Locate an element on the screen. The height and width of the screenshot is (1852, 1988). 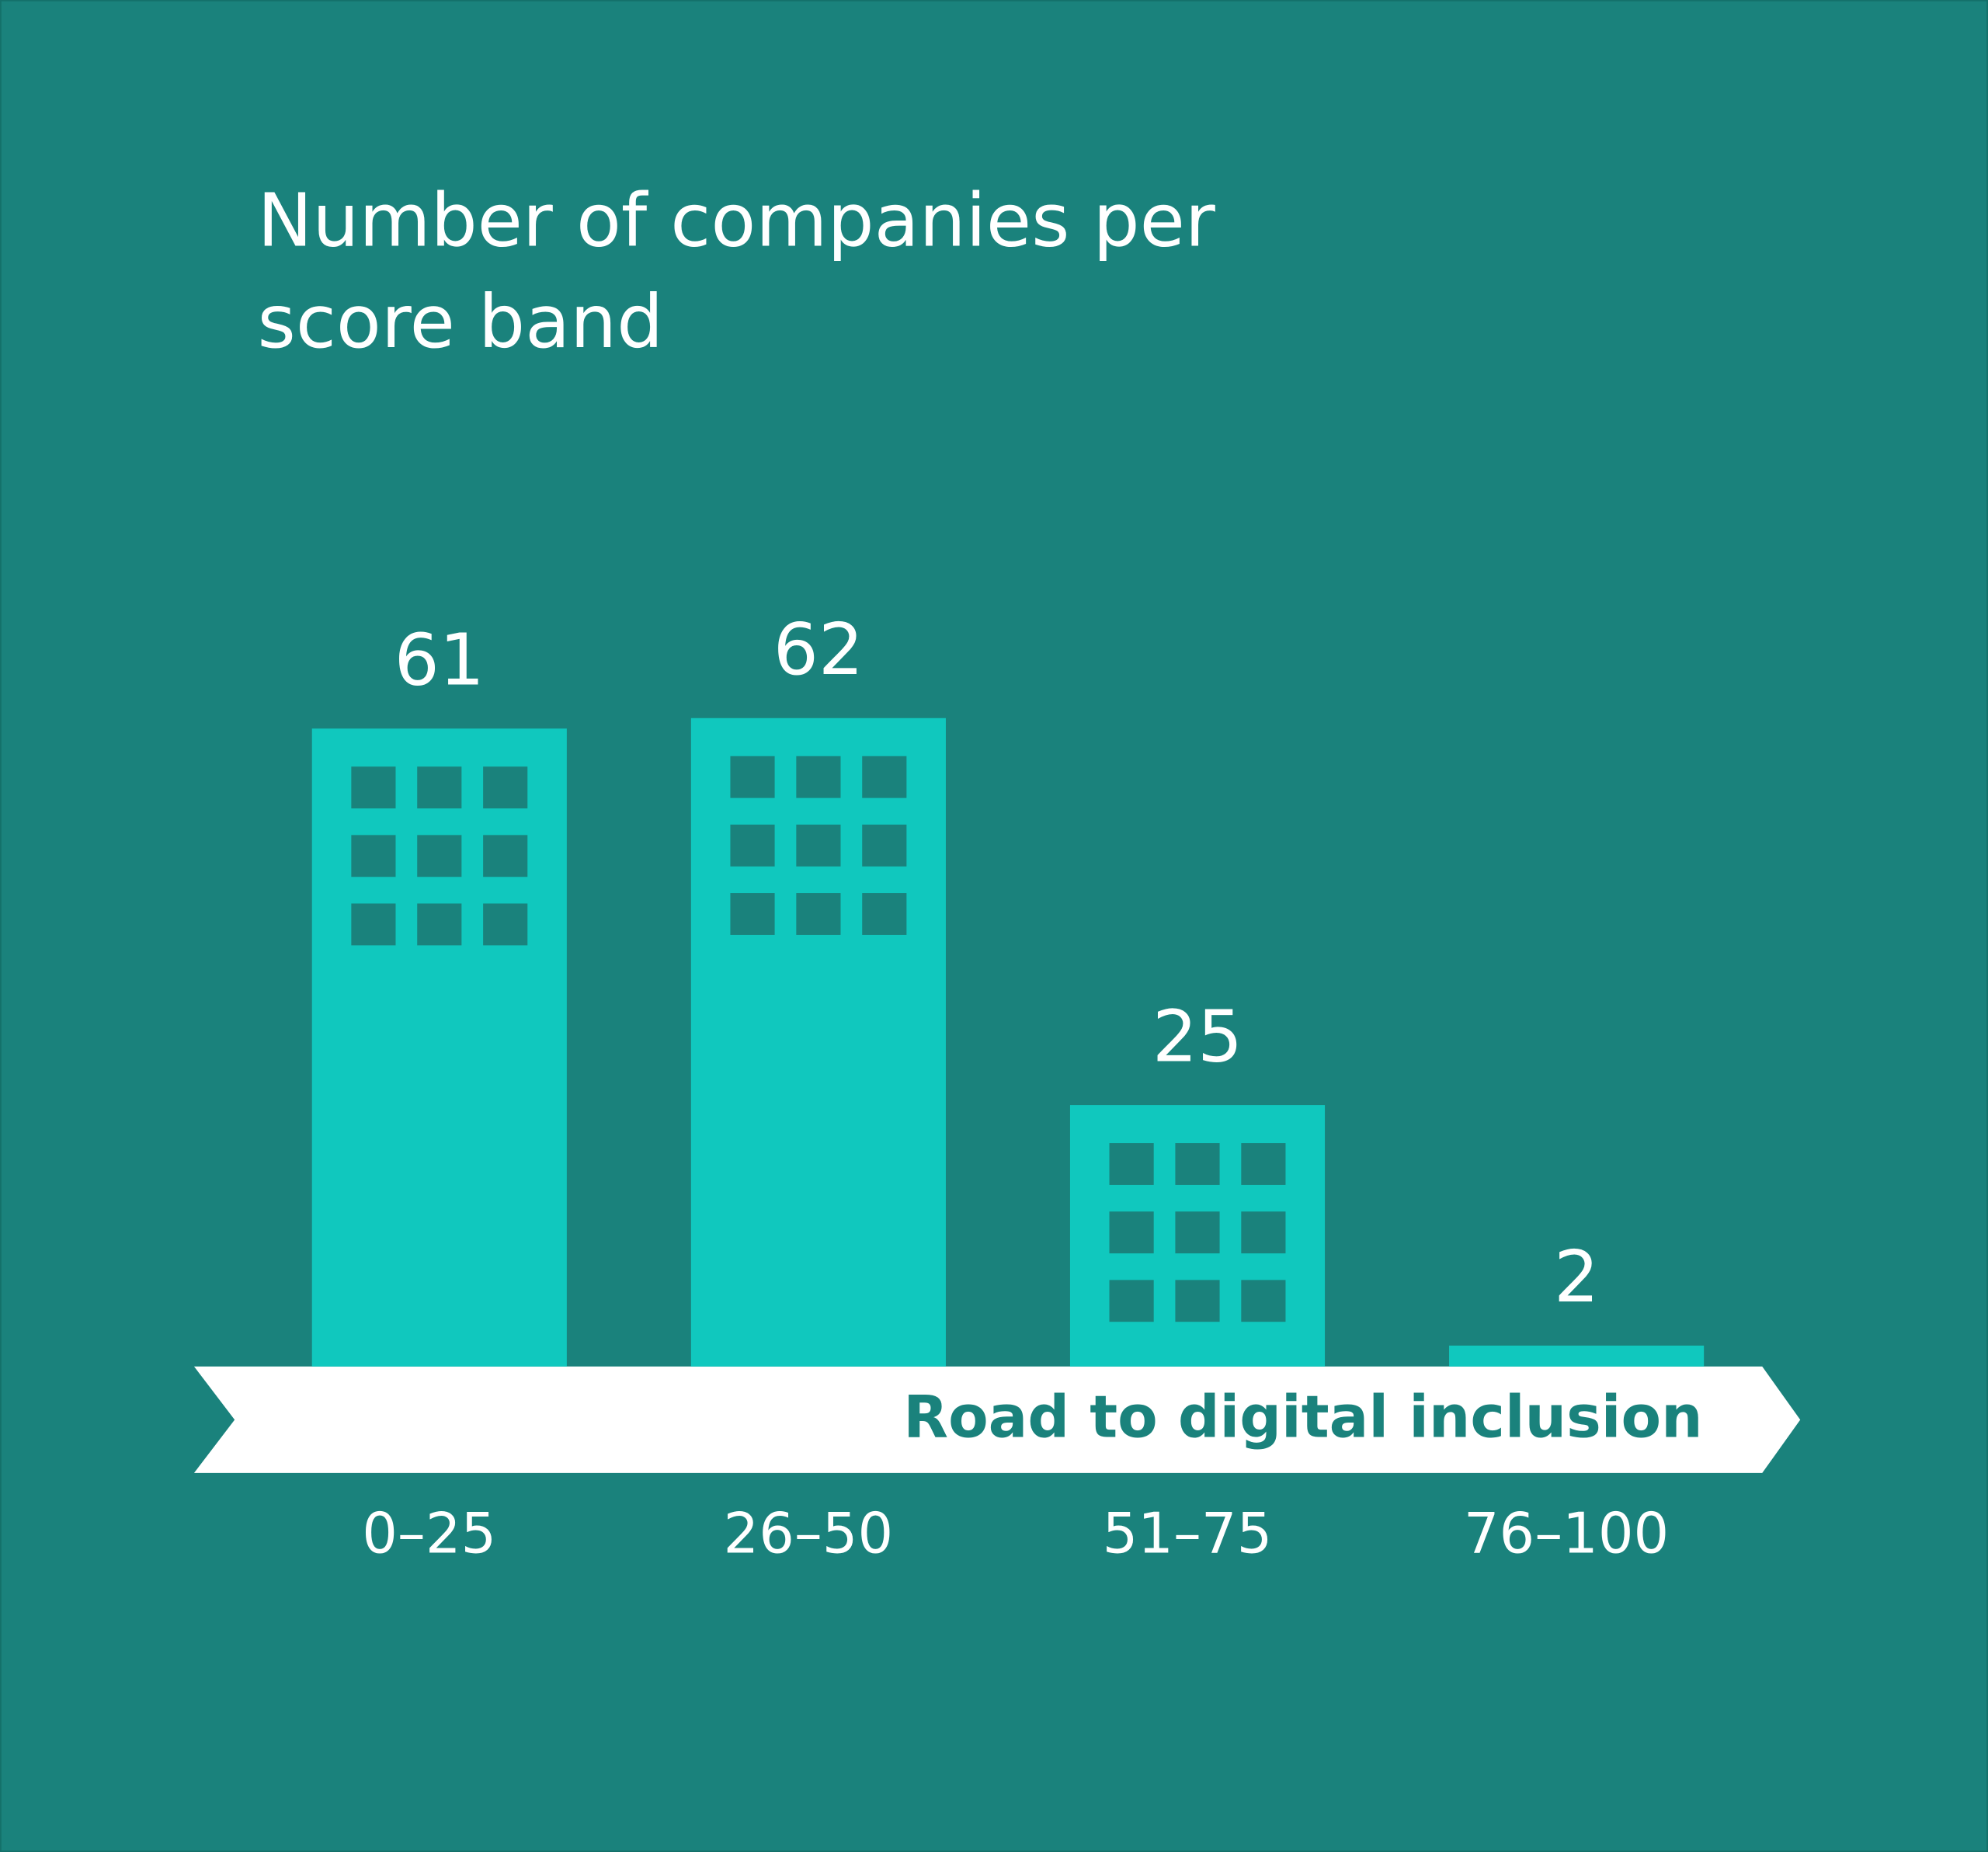
value-label: 2 is located at coordinates (1577, 1277).